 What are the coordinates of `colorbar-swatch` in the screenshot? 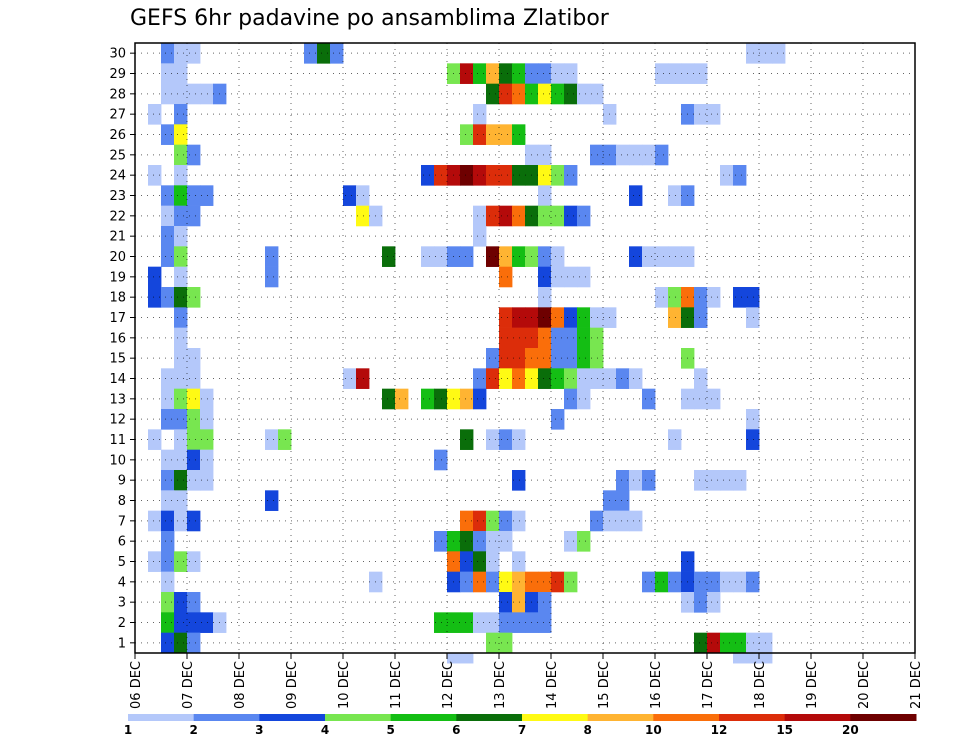 It's located at (555, 717).